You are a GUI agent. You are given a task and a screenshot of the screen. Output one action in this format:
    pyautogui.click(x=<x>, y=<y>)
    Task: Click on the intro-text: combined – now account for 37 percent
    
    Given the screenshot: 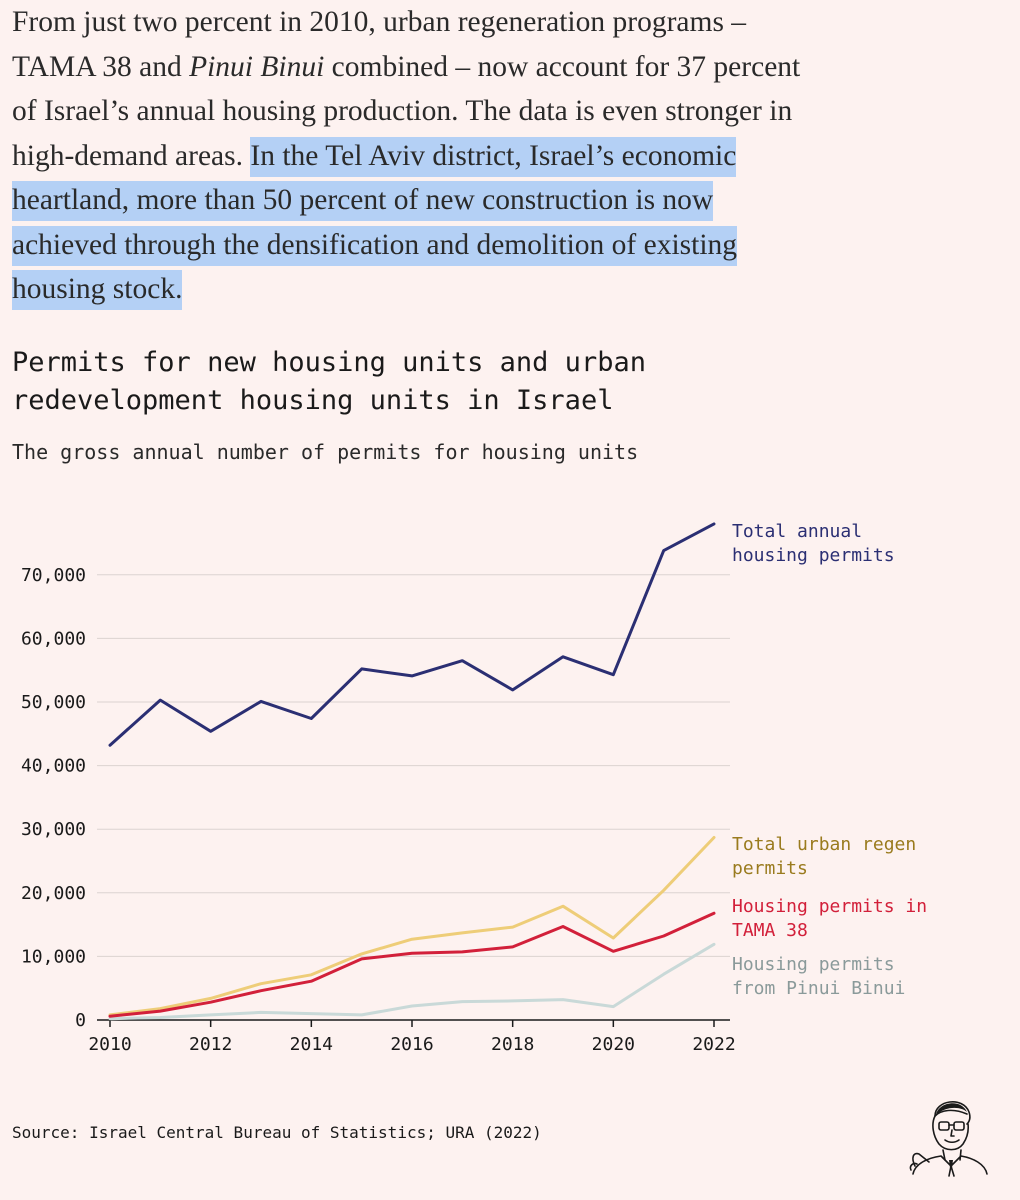 What is the action you would take?
    pyautogui.click(x=562, y=66)
    